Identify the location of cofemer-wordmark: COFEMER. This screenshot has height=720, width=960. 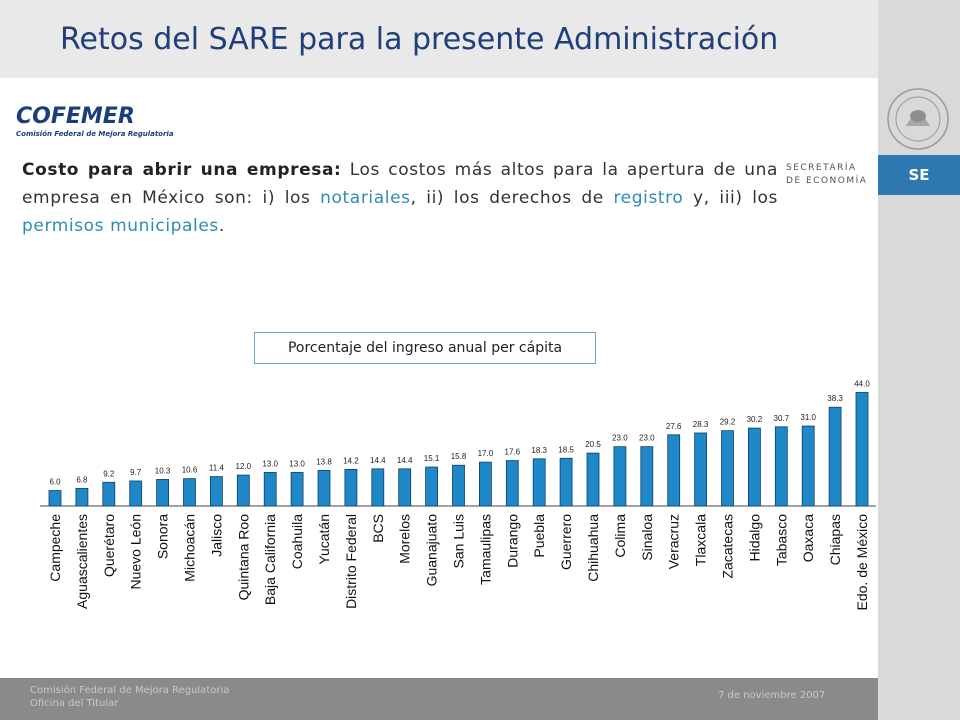
(75, 116).